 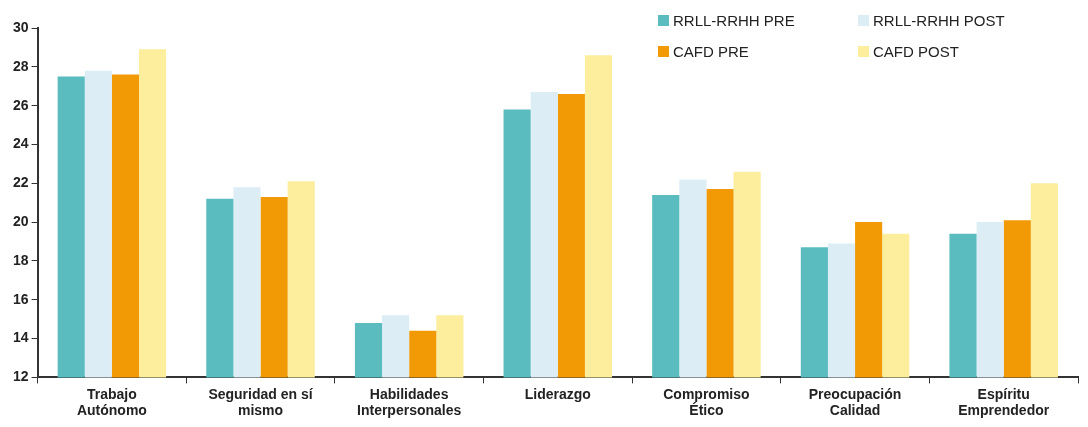 What do you see at coordinates (20, 182) in the screenshot?
I see `y-tick-label: 22` at bounding box center [20, 182].